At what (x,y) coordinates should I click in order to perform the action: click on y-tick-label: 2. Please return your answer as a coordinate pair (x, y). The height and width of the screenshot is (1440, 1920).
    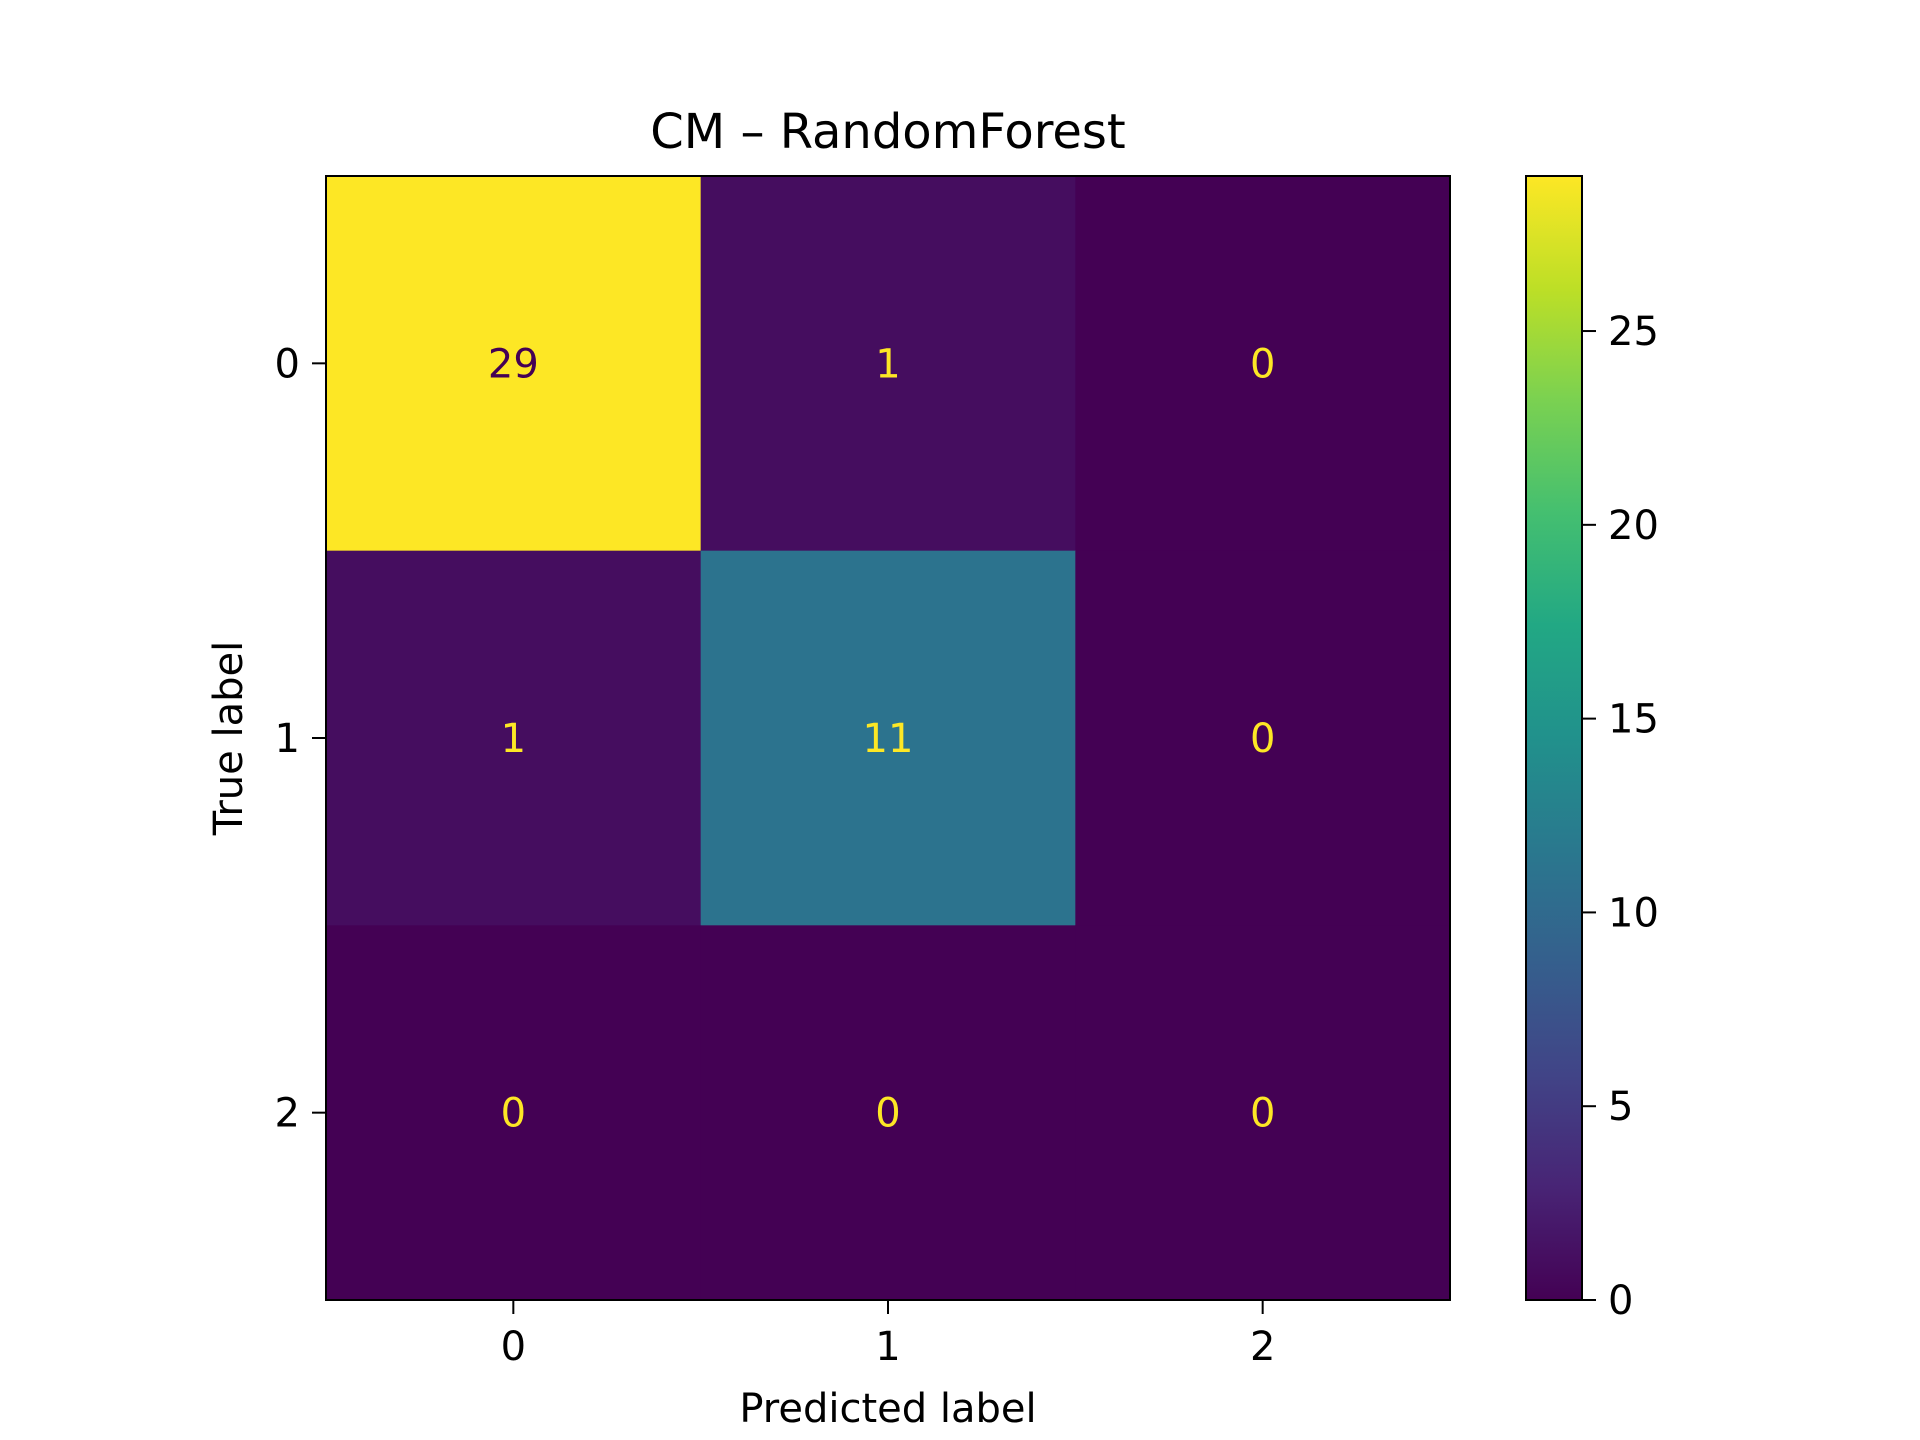
    Looking at the image, I should click on (287, 1114).